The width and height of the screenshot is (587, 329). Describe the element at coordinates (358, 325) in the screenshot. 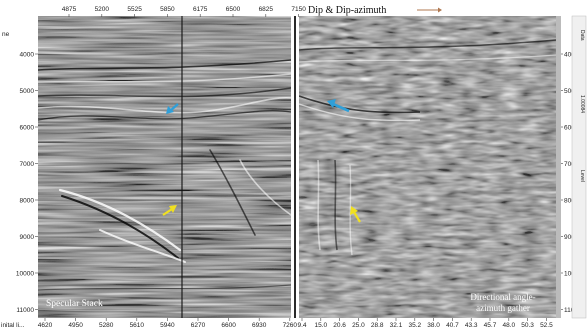

I see `gather-tick-label: 25.0` at that location.